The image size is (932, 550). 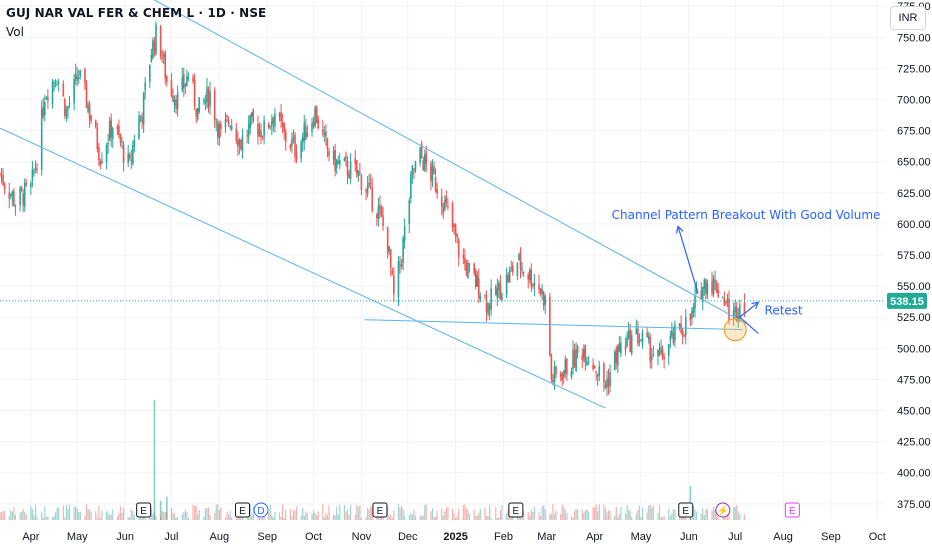 I want to click on currency-button: INR, so click(x=908, y=18).